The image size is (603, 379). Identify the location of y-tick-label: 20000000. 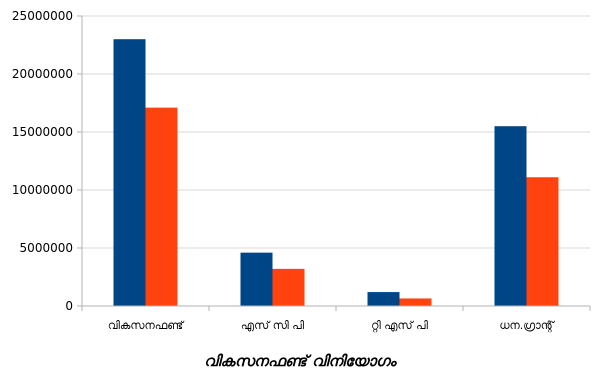
(42, 74).